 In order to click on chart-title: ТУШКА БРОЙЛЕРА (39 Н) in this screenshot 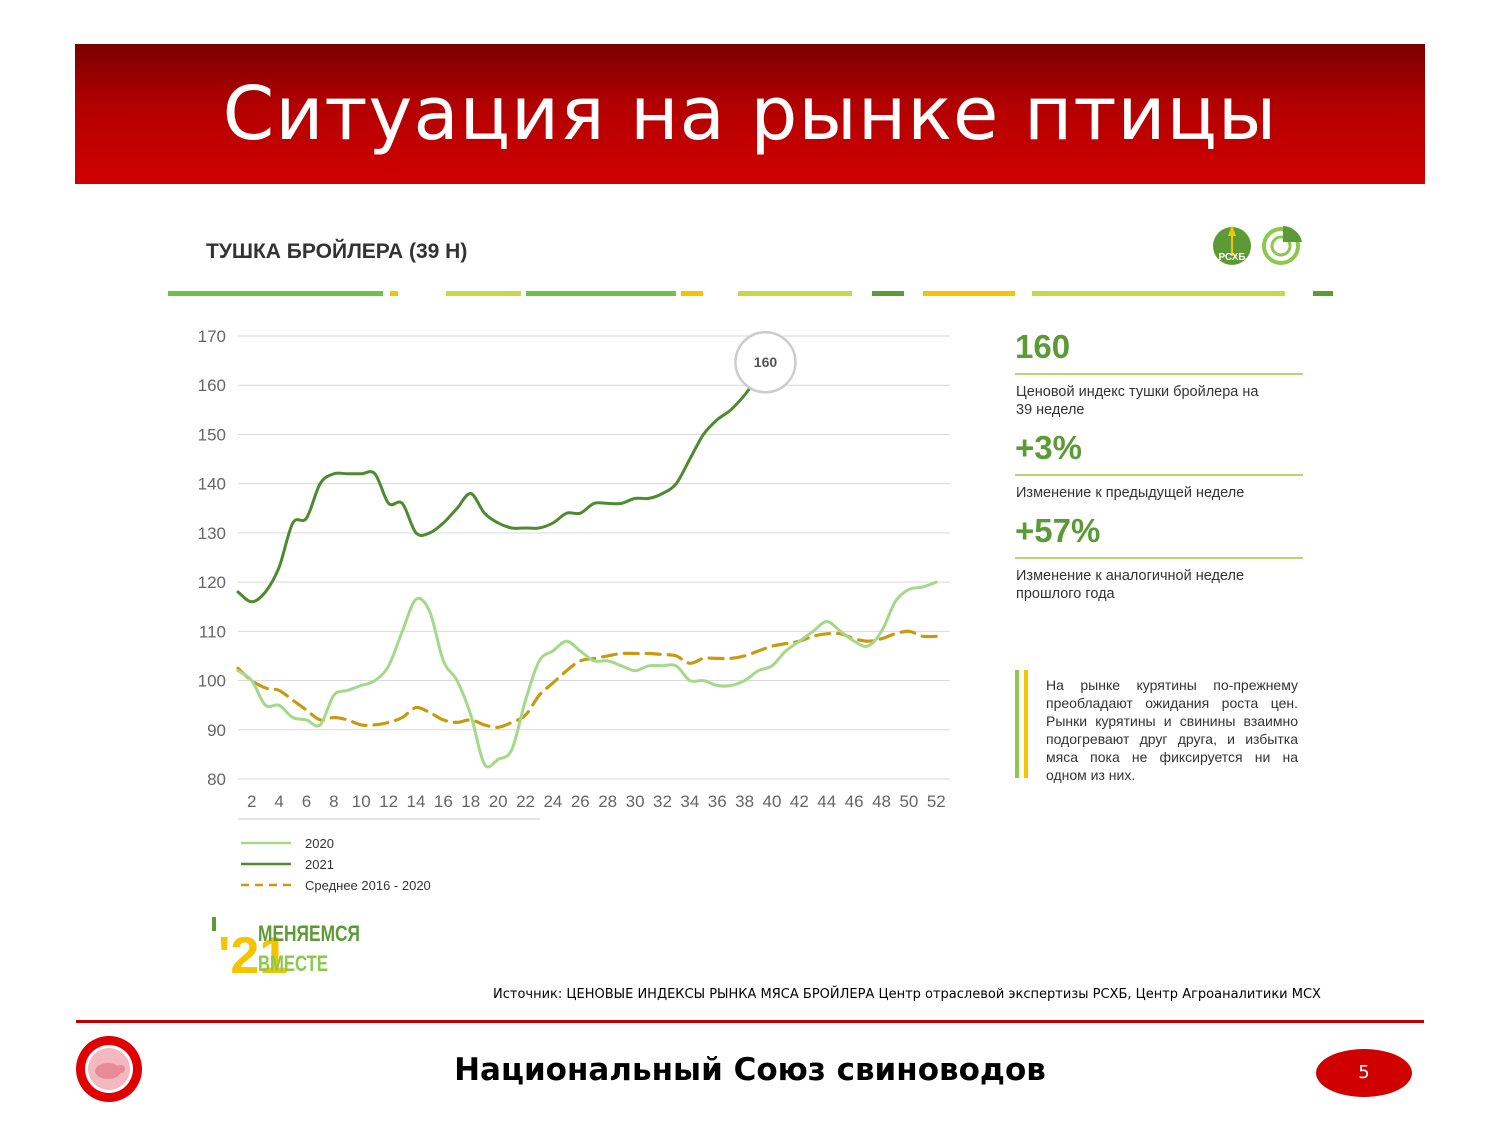, I will do `click(337, 251)`.